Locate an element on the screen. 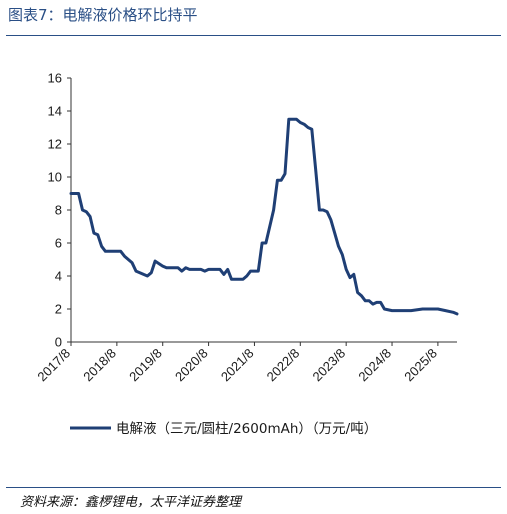 The image size is (507, 514). chart-legend: 电解液（三元/圆柱/2600mAh）（万元/吨） is located at coordinates (223, 429).